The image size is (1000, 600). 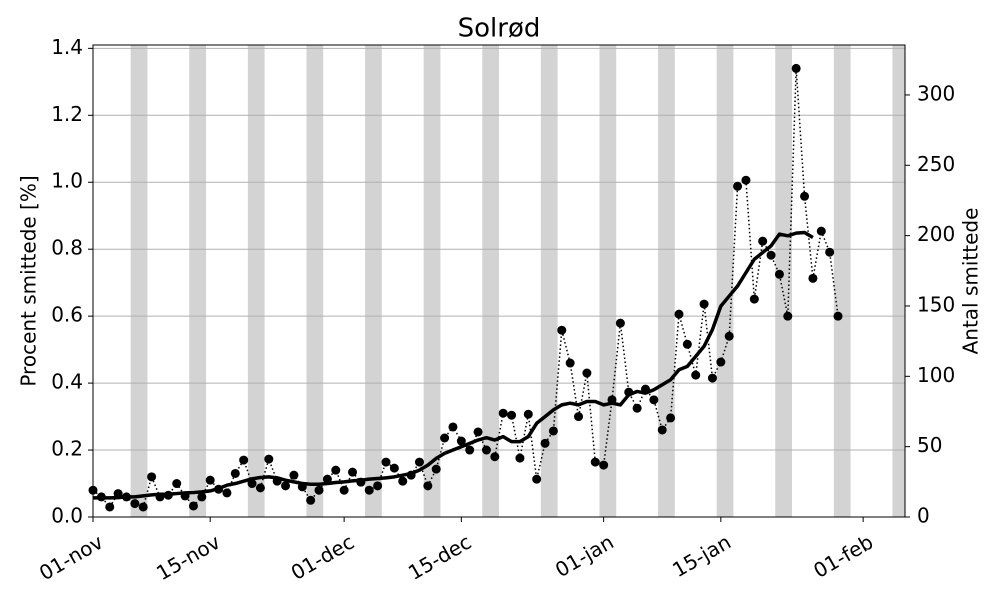 What do you see at coordinates (936, 93) in the screenshot?
I see `y2-tick-label: 300` at bounding box center [936, 93].